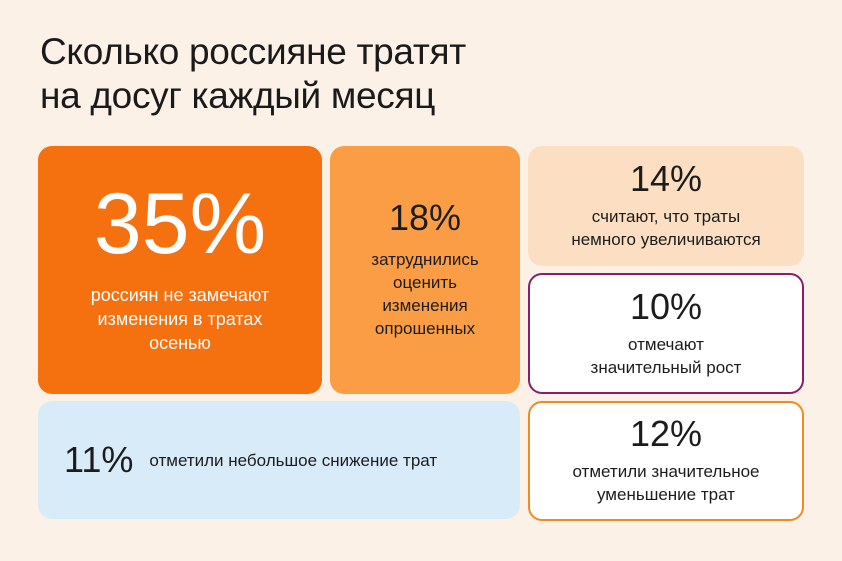  What do you see at coordinates (180, 224) in the screenshot?
I see `stat-percent: 35%` at bounding box center [180, 224].